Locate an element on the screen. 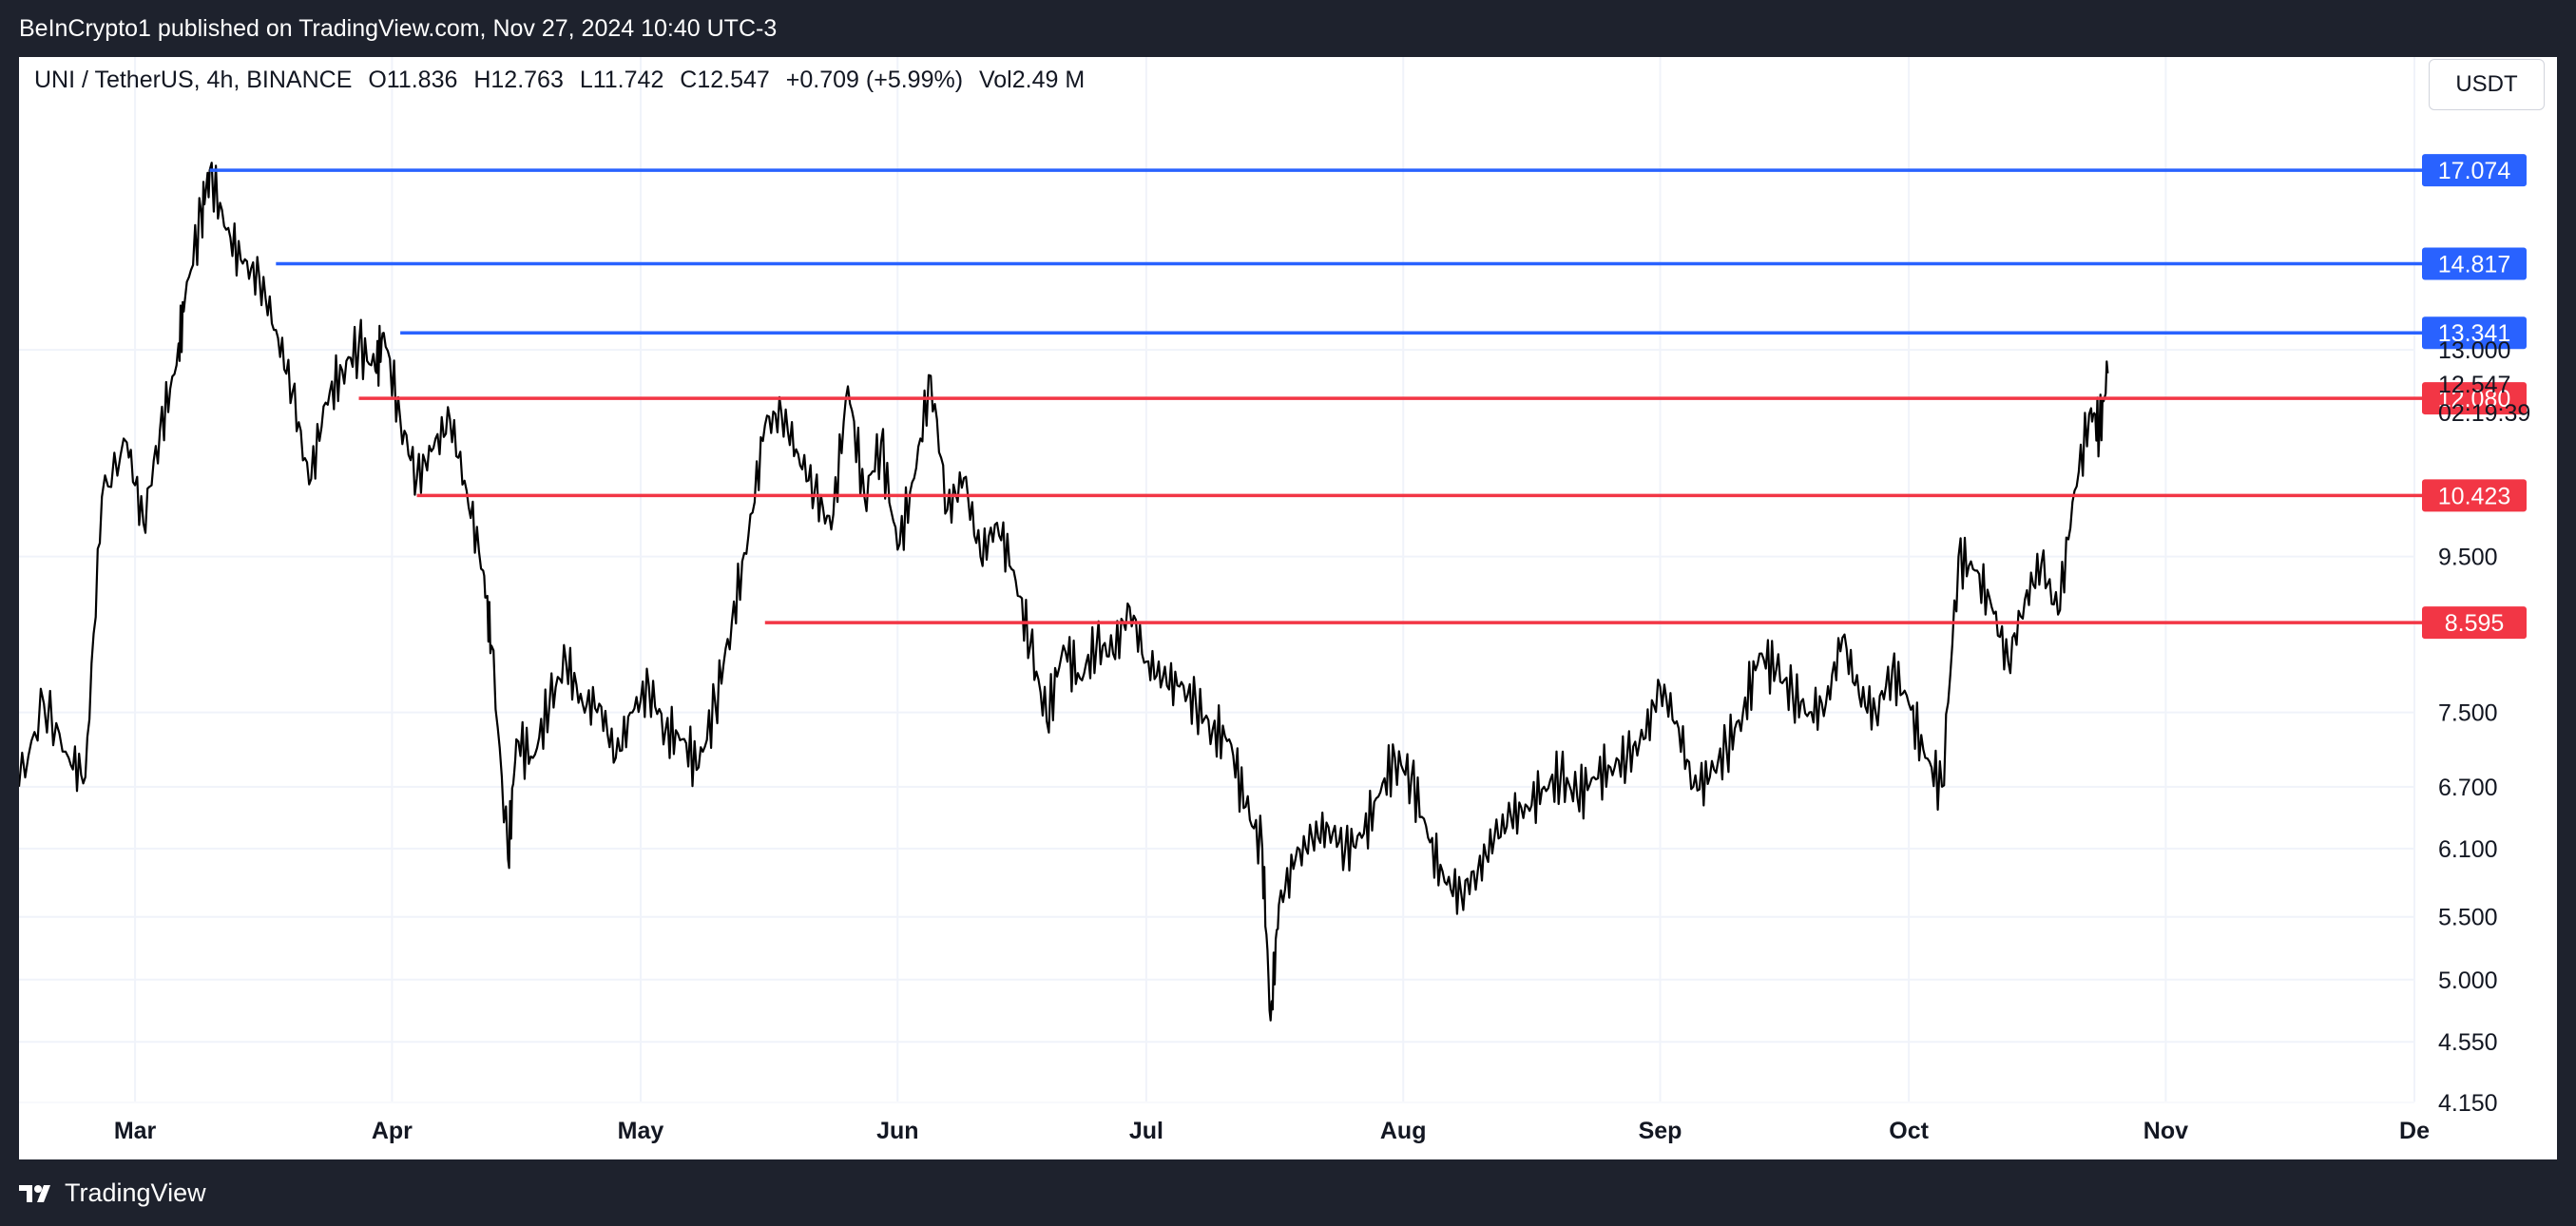 The image size is (2576, 1226). price-tick-label: 4.550 is located at coordinates (2468, 1042).